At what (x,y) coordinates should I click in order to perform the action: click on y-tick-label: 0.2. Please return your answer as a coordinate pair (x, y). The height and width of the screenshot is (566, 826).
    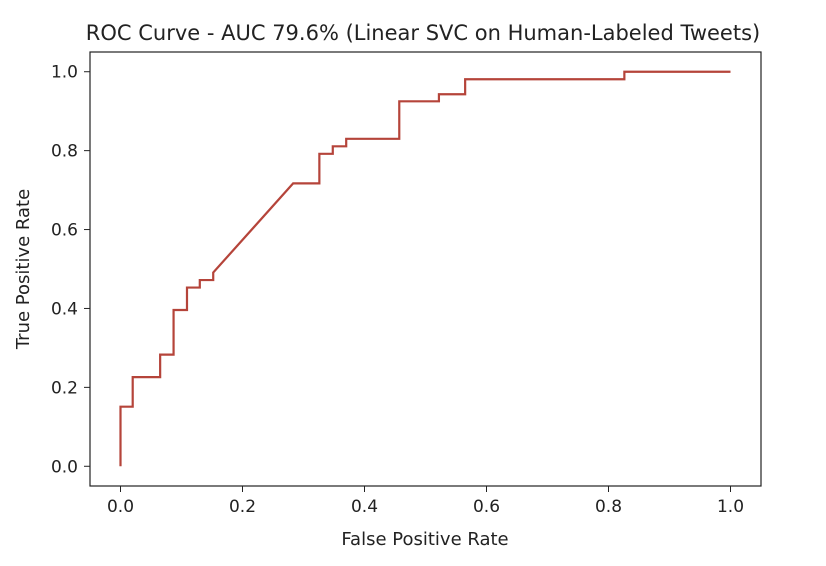
    Looking at the image, I should click on (64, 388).